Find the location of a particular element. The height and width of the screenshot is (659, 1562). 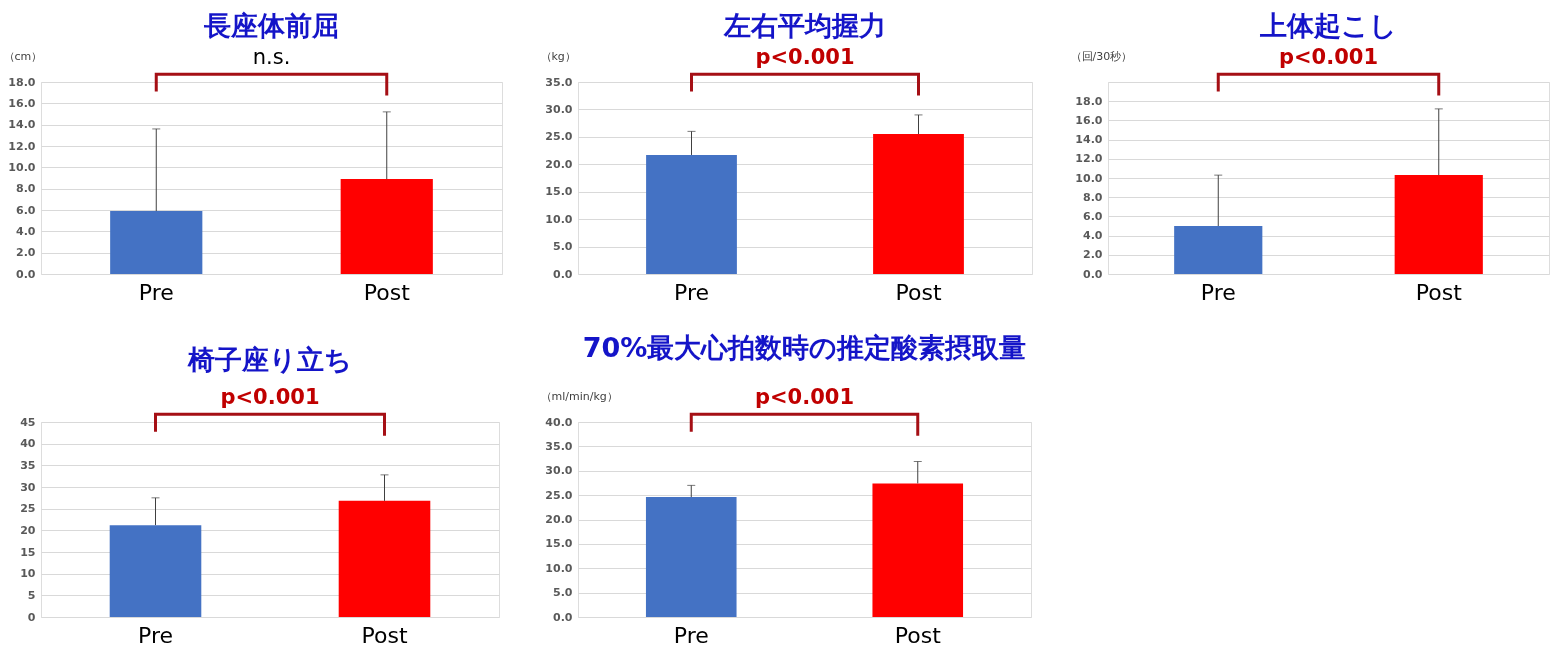

y-tick-label: 15 is located at coordinates (28, 552).